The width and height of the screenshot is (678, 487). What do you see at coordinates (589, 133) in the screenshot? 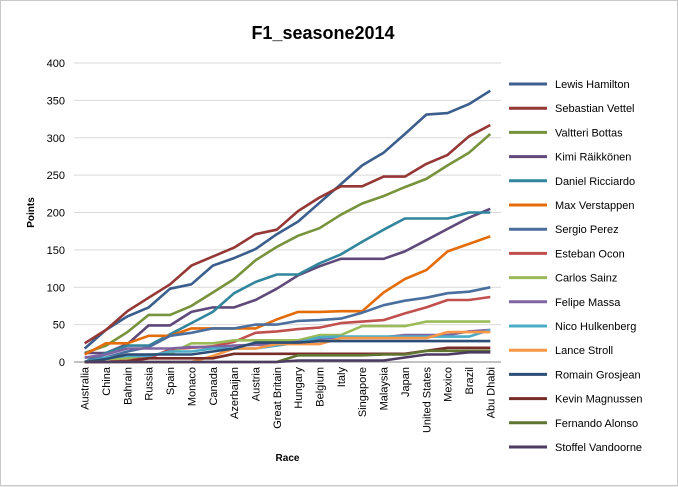
I see `legend-label: Valtteri Bottas` at bounding box center [589, 133].